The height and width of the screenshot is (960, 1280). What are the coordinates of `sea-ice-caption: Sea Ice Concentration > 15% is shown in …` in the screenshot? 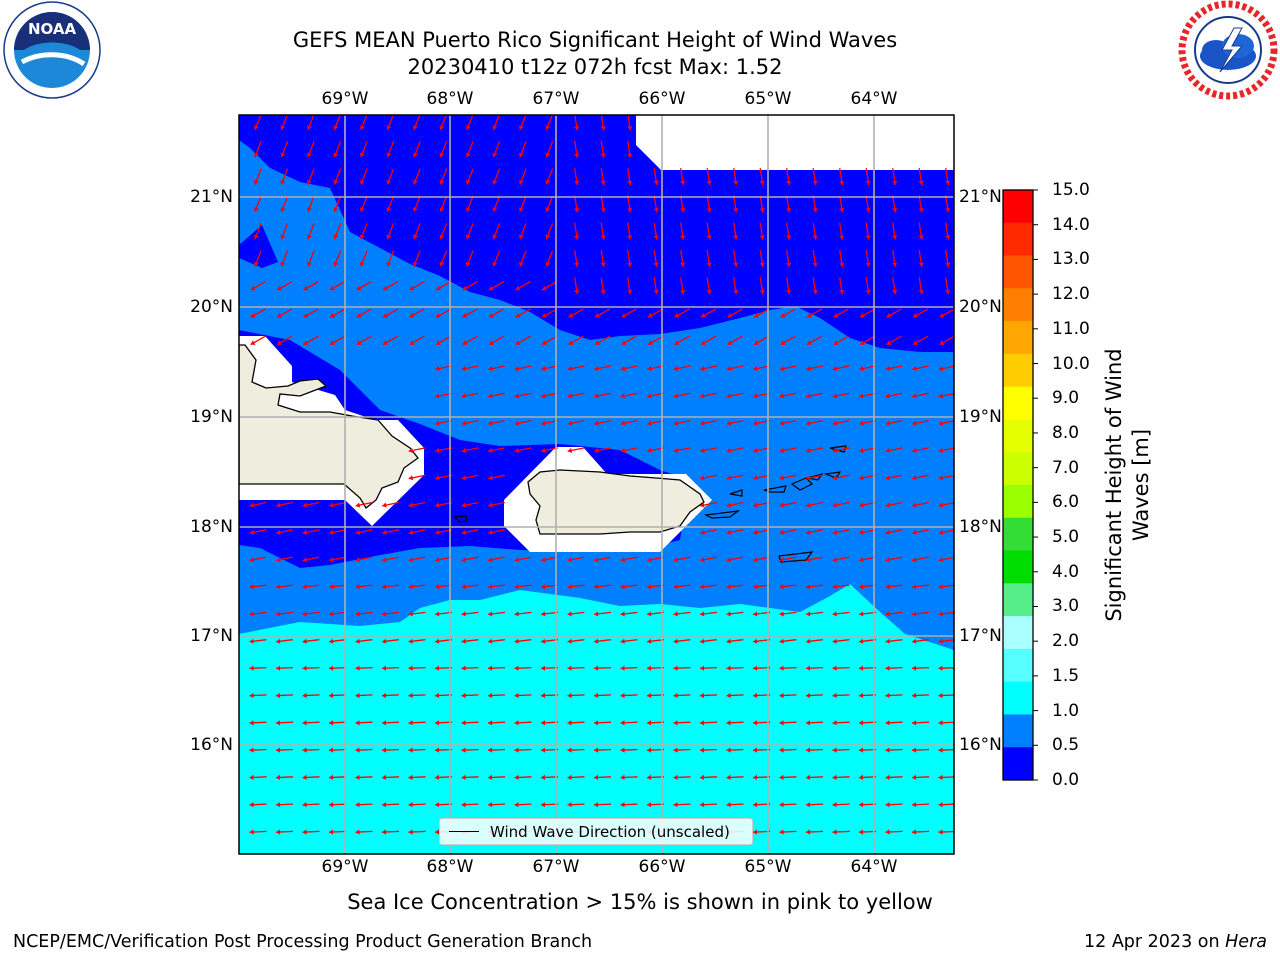 It's located at (640, 902).